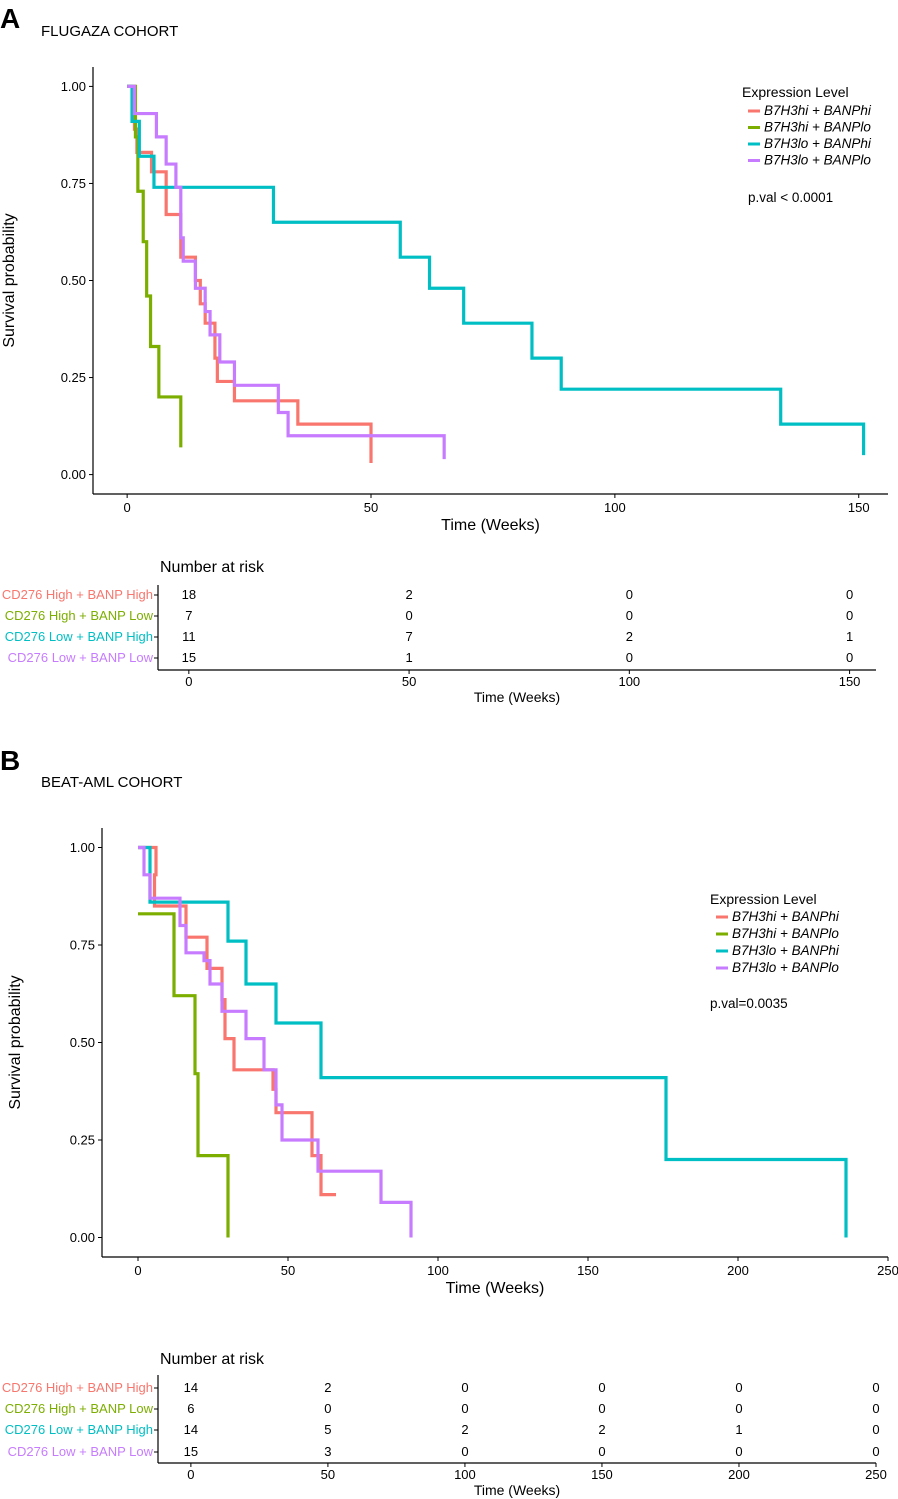 Image resolution: width=898 pixels, height=1499 pixels. What do you see at coordinates (82, 945) in the screenshot?
I see `y-tick-label: 0.75` at bounding box center [82, 945].